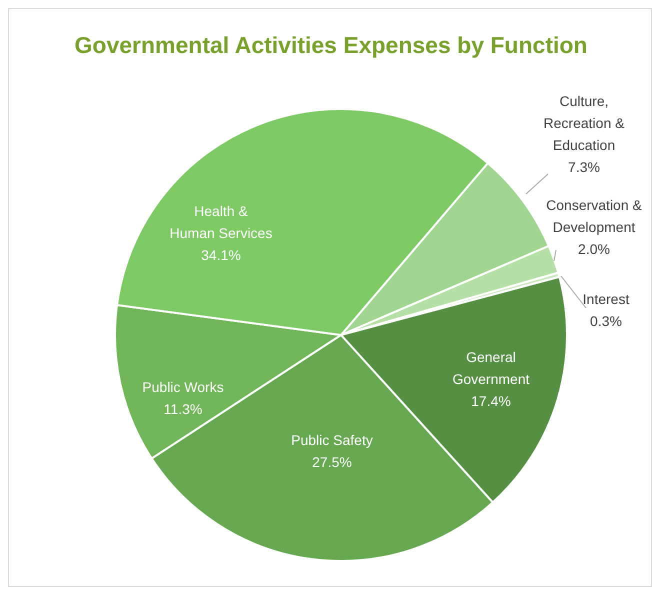 This screenshot has width=655, height=597. I want to click on slice-label: Health & Human Services, so click(221, 222).